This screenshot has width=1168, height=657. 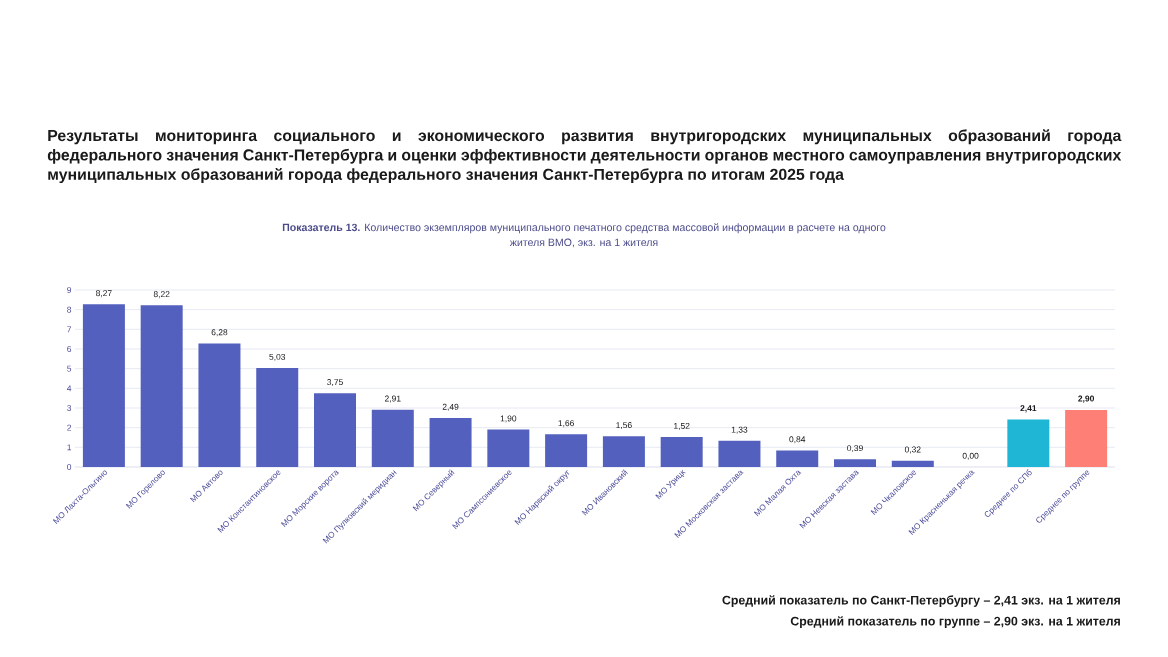 What do you see at coordinates (955, 622) in the screenshot?
I see `text: Средний показатель по группе – 2,90 экз. на 1 жителя` at bounding box center [955, 622].